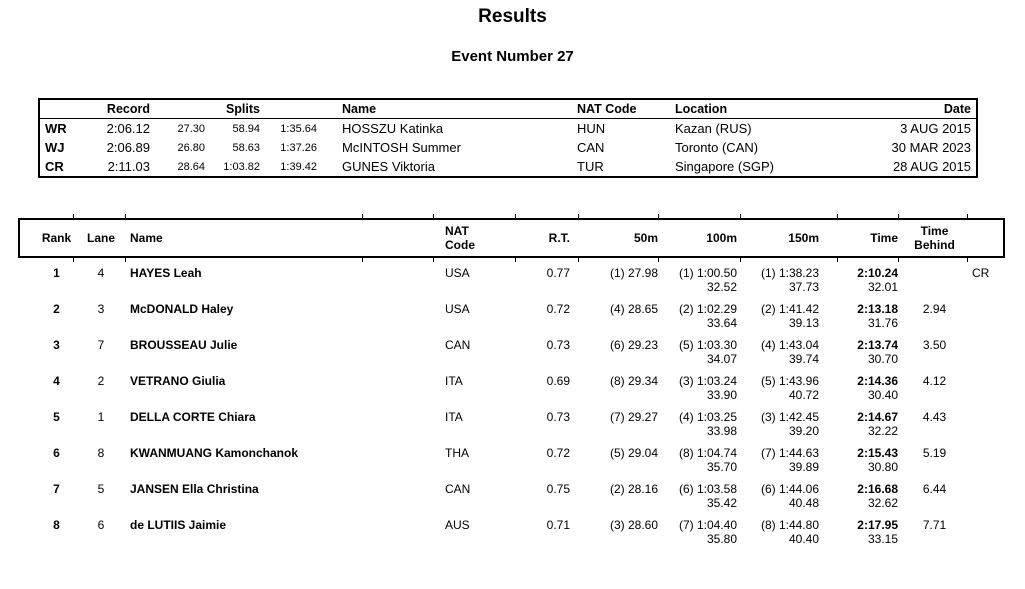 Image resolution: width=1025 pixels, height=589 pixels. I want to click on lane-cell: 6, so click(101, 525).